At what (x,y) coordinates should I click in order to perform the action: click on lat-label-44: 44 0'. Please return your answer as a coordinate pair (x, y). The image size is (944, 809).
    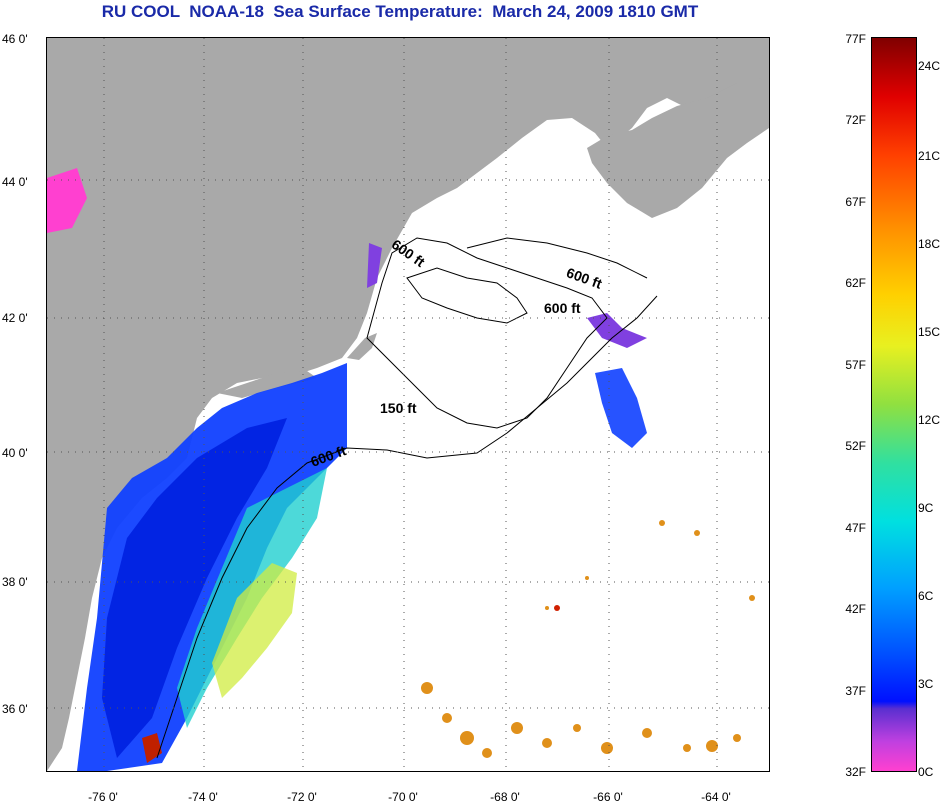
    Looking at the image, I should click on (15, 182).